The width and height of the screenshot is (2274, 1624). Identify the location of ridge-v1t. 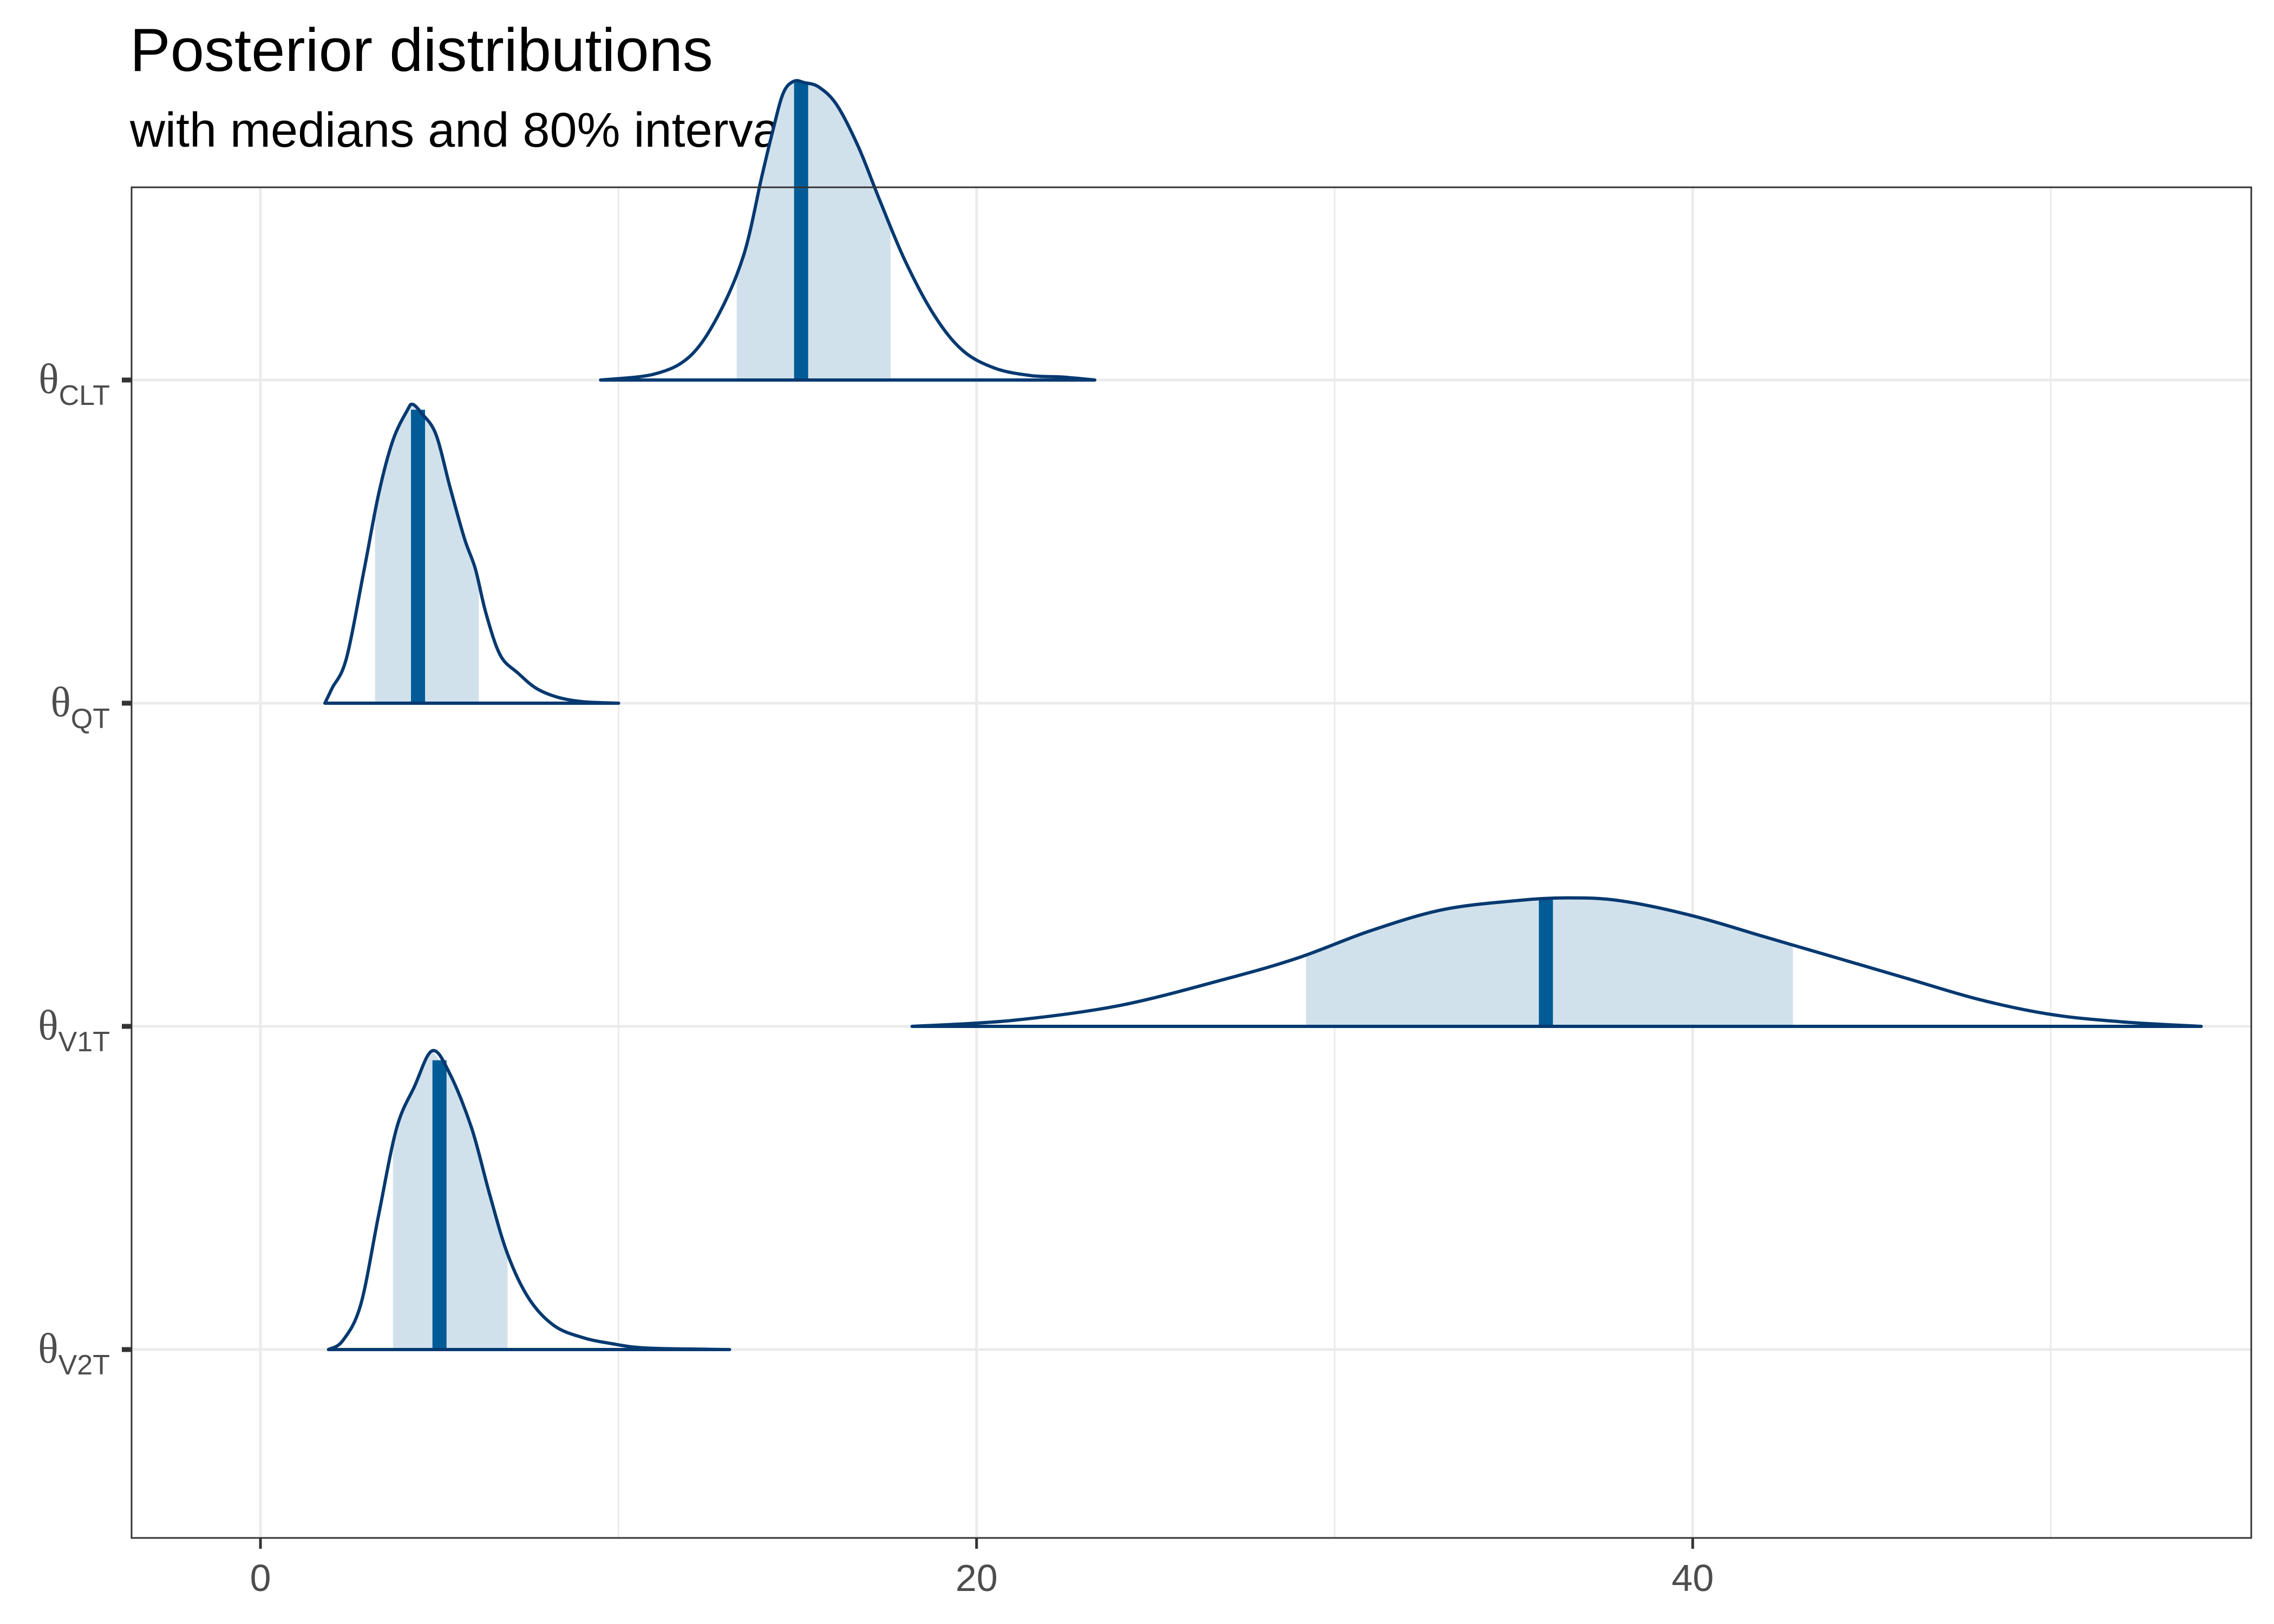
(1556, 962).